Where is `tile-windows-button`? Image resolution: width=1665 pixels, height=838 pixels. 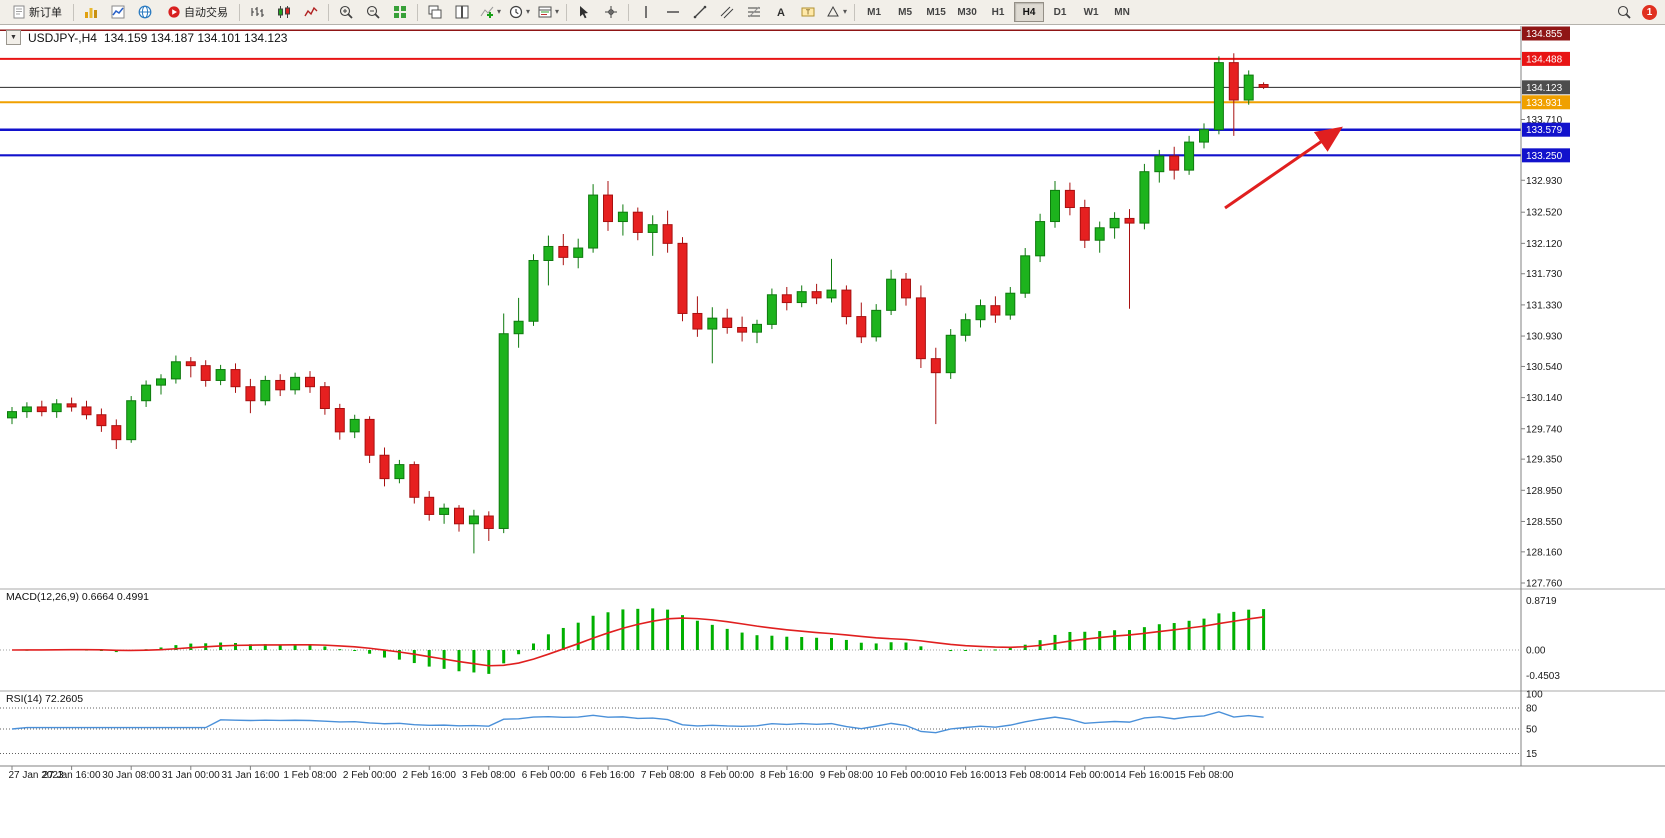
tile-windows-button is located at coordinates (400, 12).